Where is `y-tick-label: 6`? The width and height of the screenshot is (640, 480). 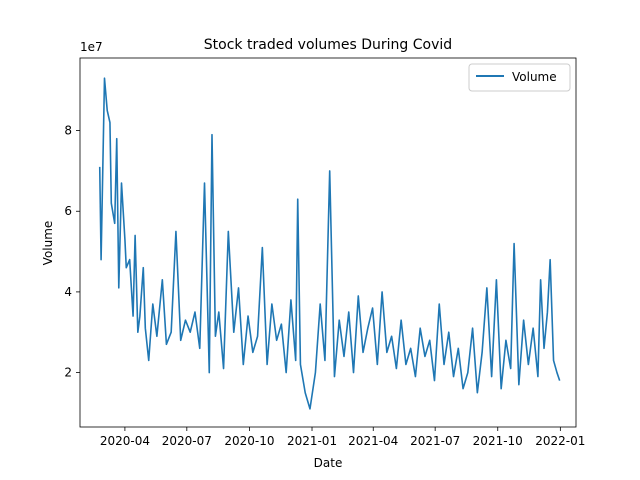 y-tick-label: 6 is located at coordinates (68, 211).